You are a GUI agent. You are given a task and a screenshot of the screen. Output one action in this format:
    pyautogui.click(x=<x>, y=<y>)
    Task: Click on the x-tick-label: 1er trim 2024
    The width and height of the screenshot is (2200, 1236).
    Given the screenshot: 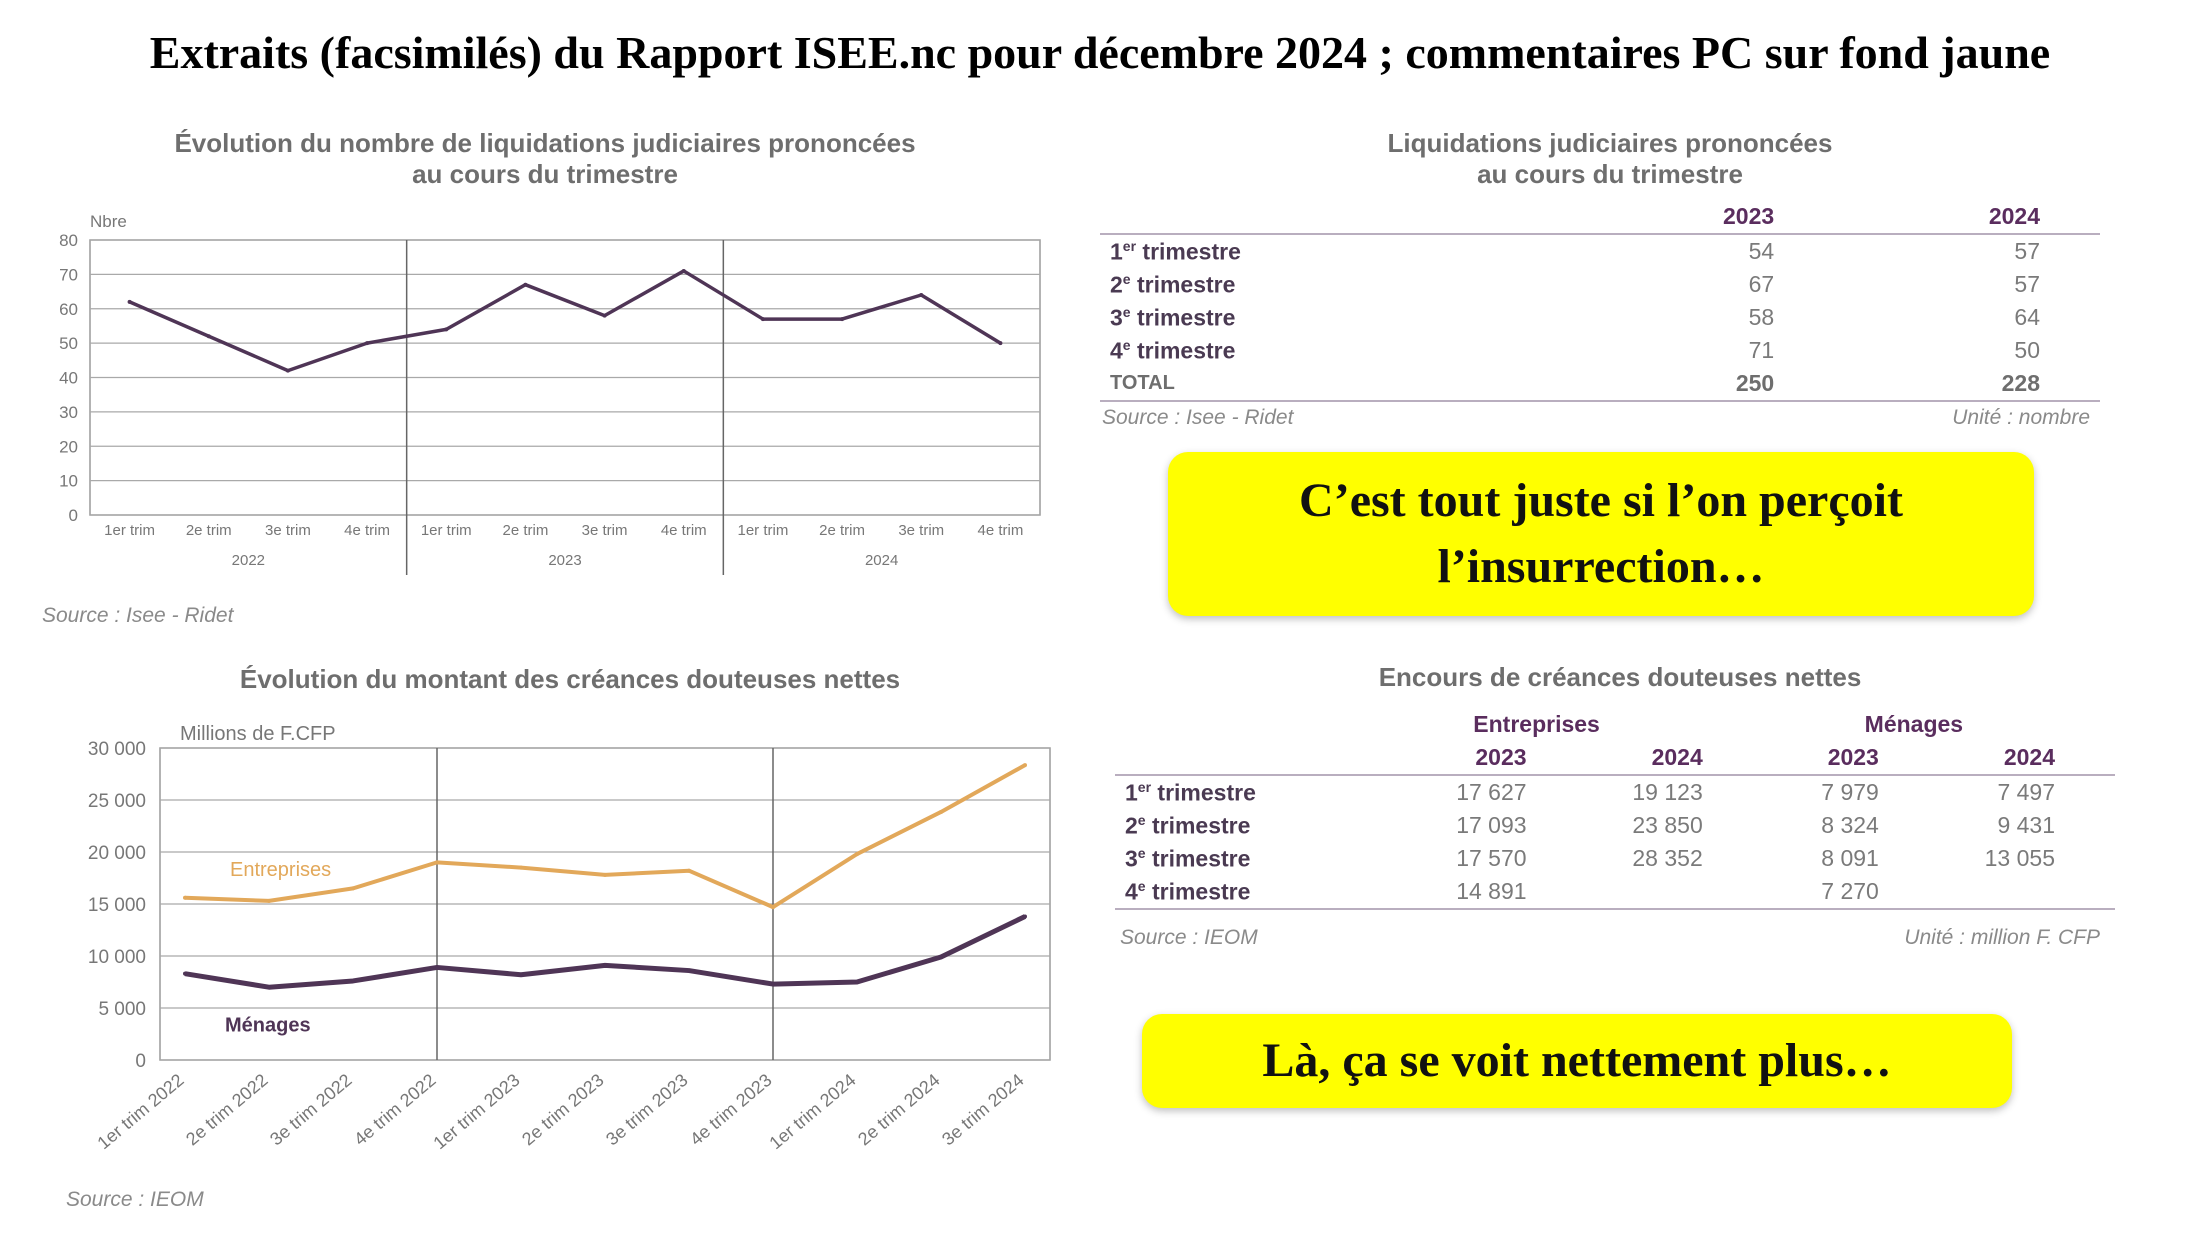 What is the action you would take?
    pyautogui.click(x=812, y=1111)
    